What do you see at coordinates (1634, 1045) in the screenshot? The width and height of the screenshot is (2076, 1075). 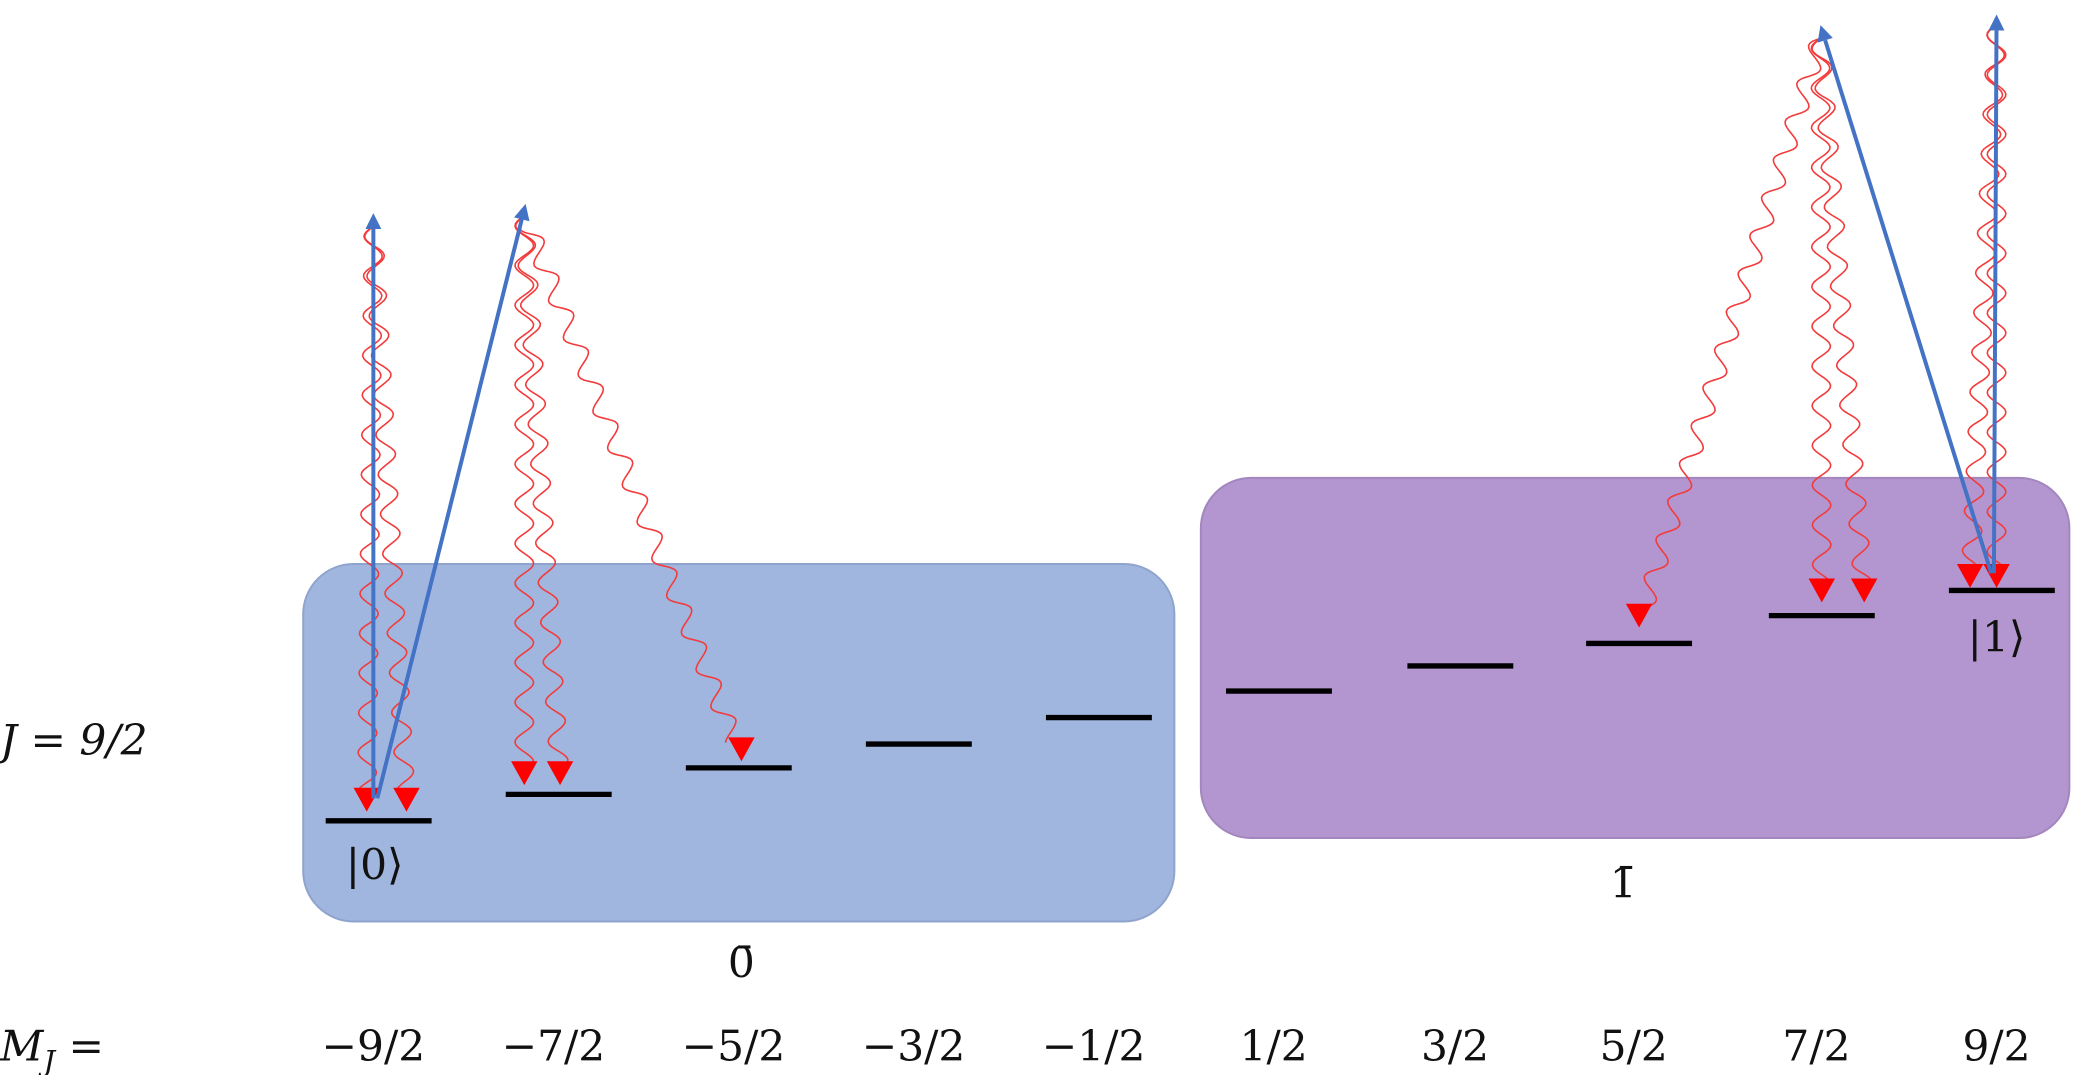 I see `mj-value: 5/2` at bounding box center [1634, 1045].